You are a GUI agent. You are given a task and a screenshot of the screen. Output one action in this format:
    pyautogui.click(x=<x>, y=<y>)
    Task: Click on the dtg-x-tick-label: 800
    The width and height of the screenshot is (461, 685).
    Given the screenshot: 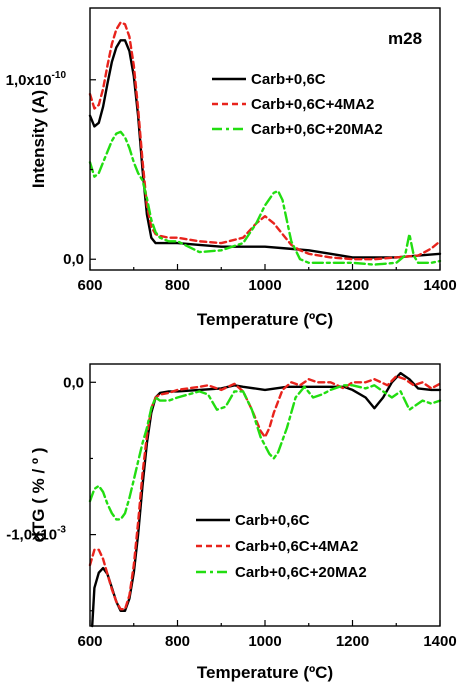 What is the action you would take?
    pyautogui.click(x=177, y=641)
    